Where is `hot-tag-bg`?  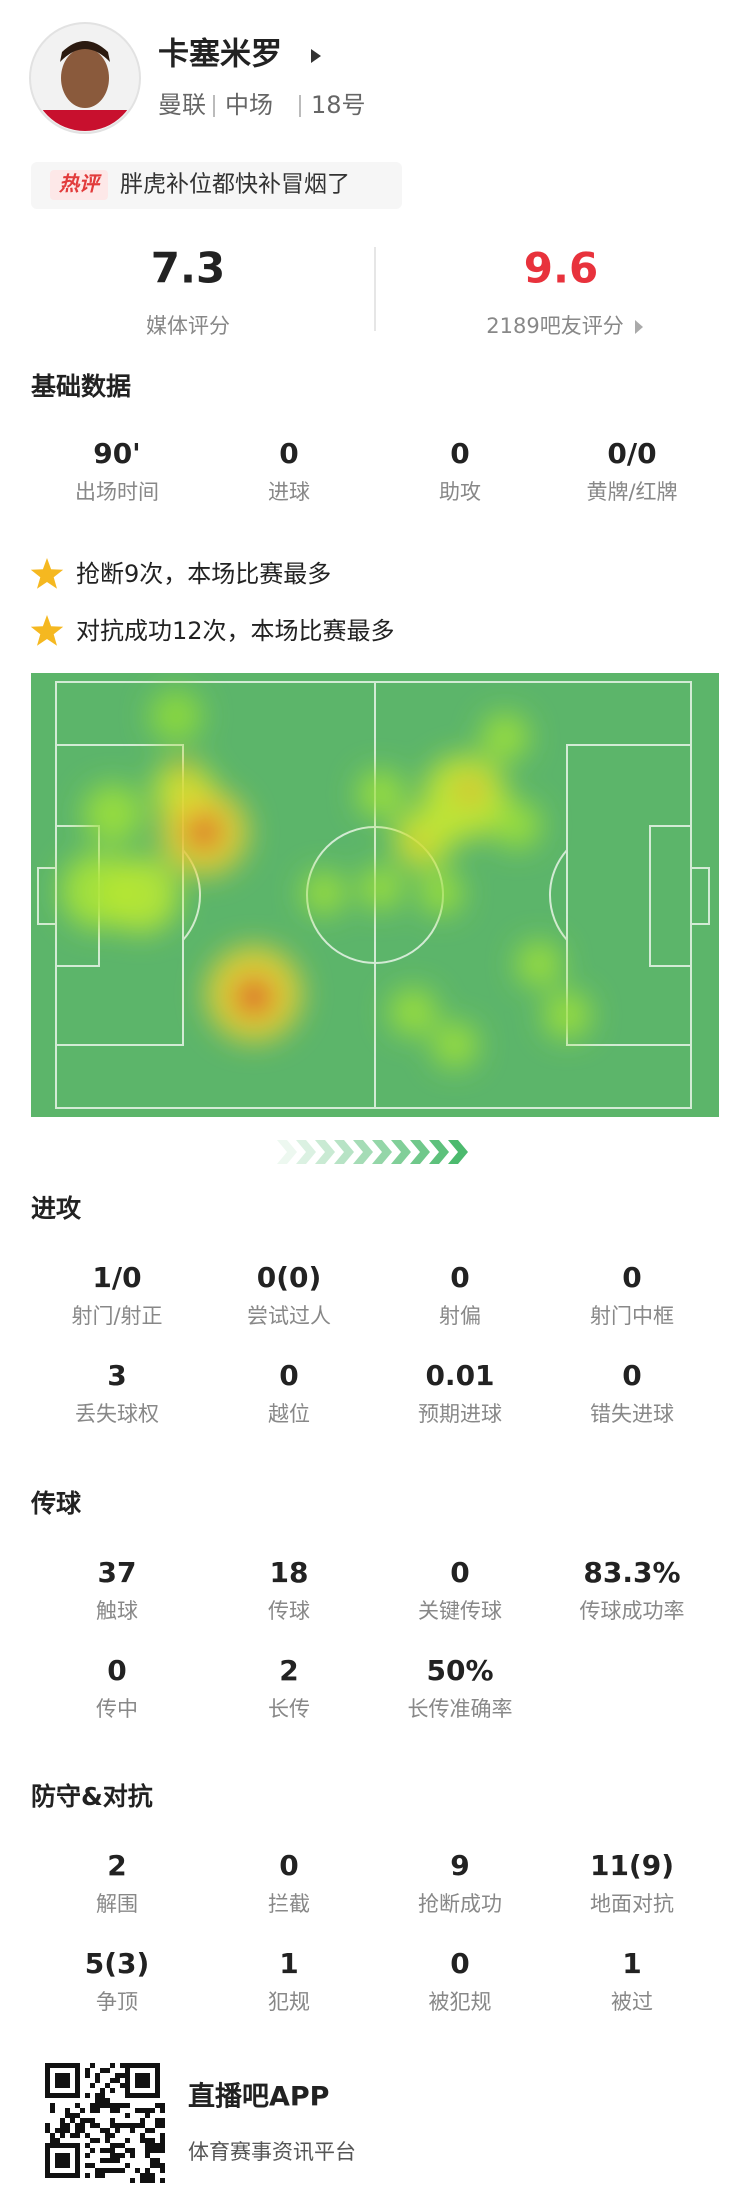
hot-tag-bg is located at coordinates (79, 185).